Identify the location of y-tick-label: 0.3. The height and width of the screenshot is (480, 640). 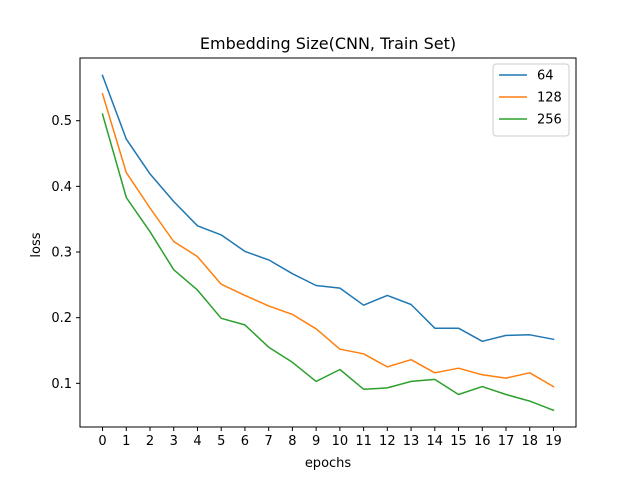
(61, 253).